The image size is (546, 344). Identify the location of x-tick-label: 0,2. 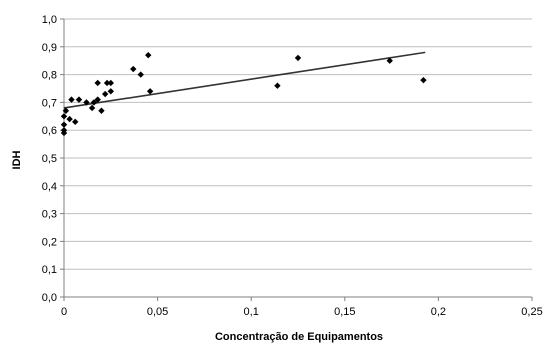
(438, 312).